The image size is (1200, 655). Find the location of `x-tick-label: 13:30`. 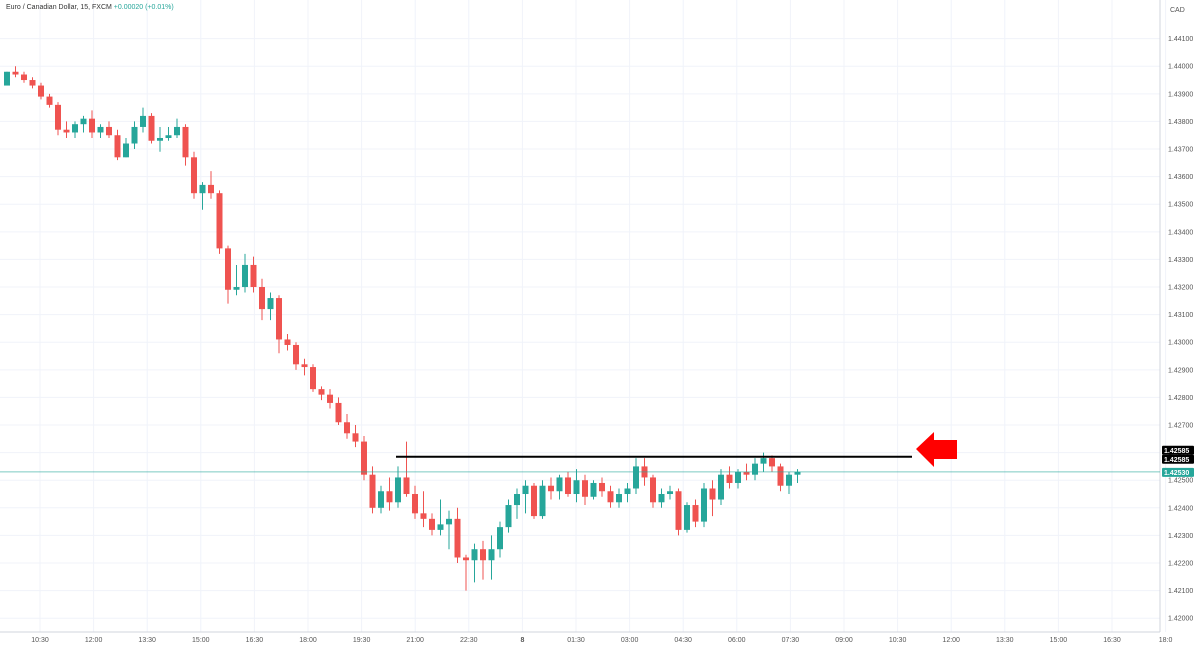

x-tick-label: 13:30 is located at coordinates (1005, 640).